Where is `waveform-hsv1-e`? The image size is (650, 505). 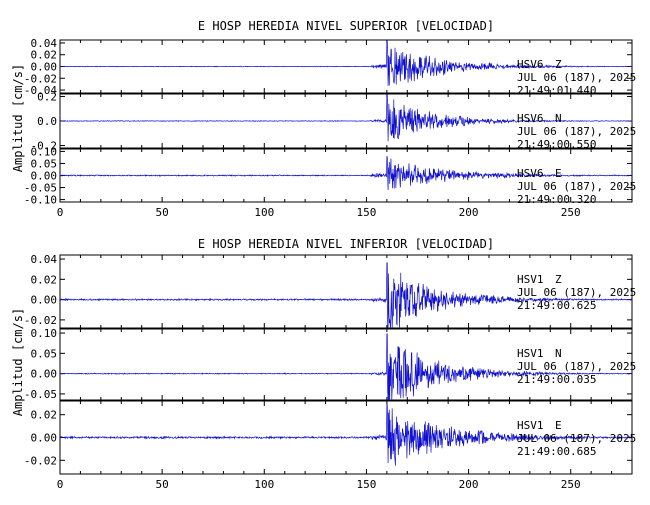 waveform-hsv1-e is located at coordinates (346, 434).